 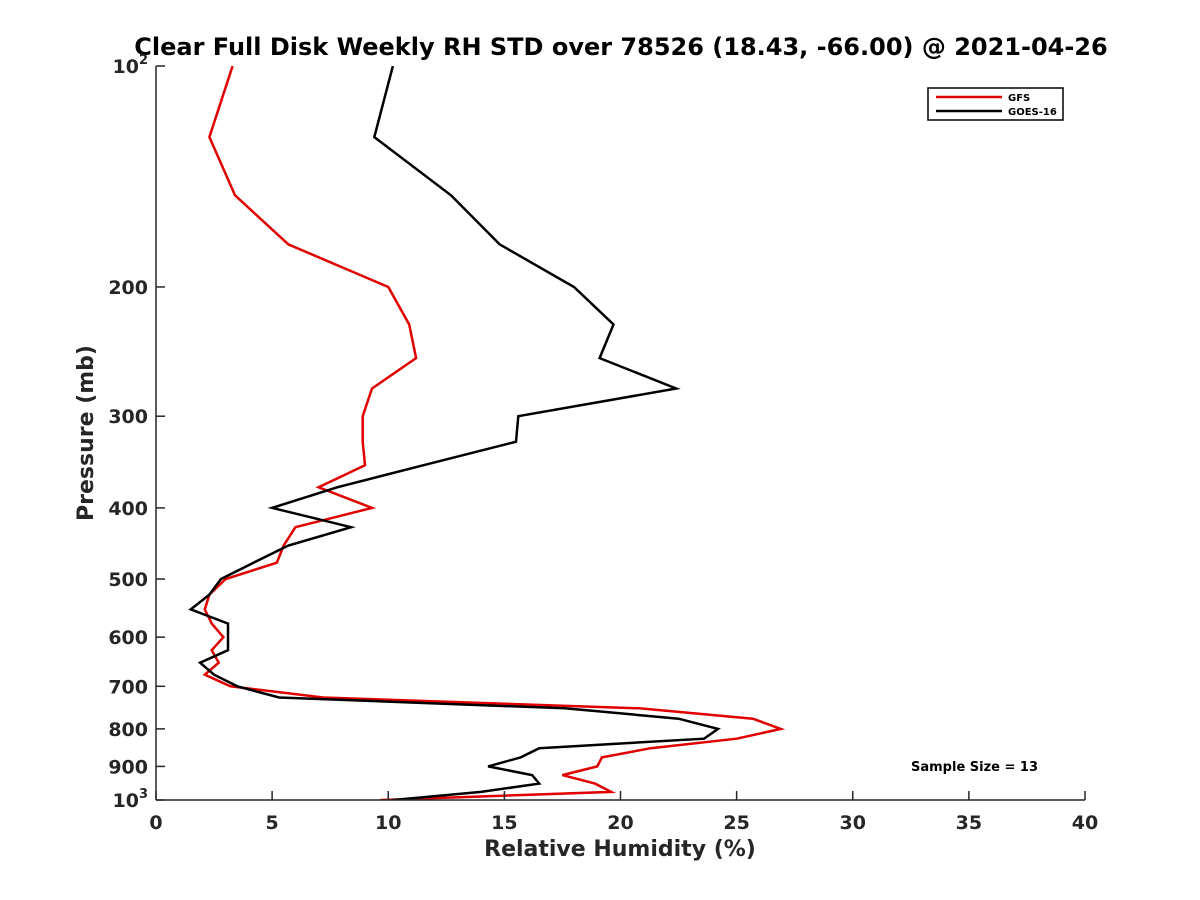 What do you see at coordinates (969, 823) in the screenshot?
I see `x-tick-label: 35` at bounding box center [969, 823].